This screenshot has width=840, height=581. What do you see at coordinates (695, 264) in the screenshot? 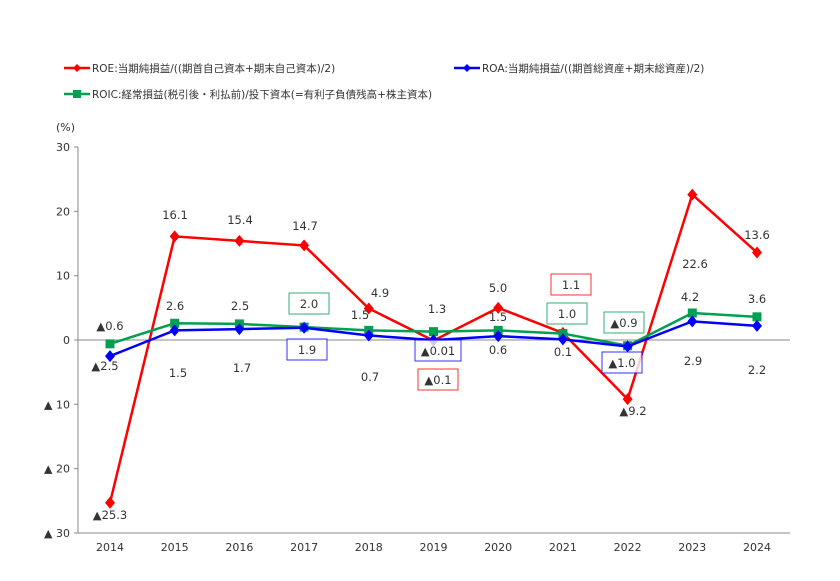
I see `data-label: 22.6` at bounding box center [695, 264].